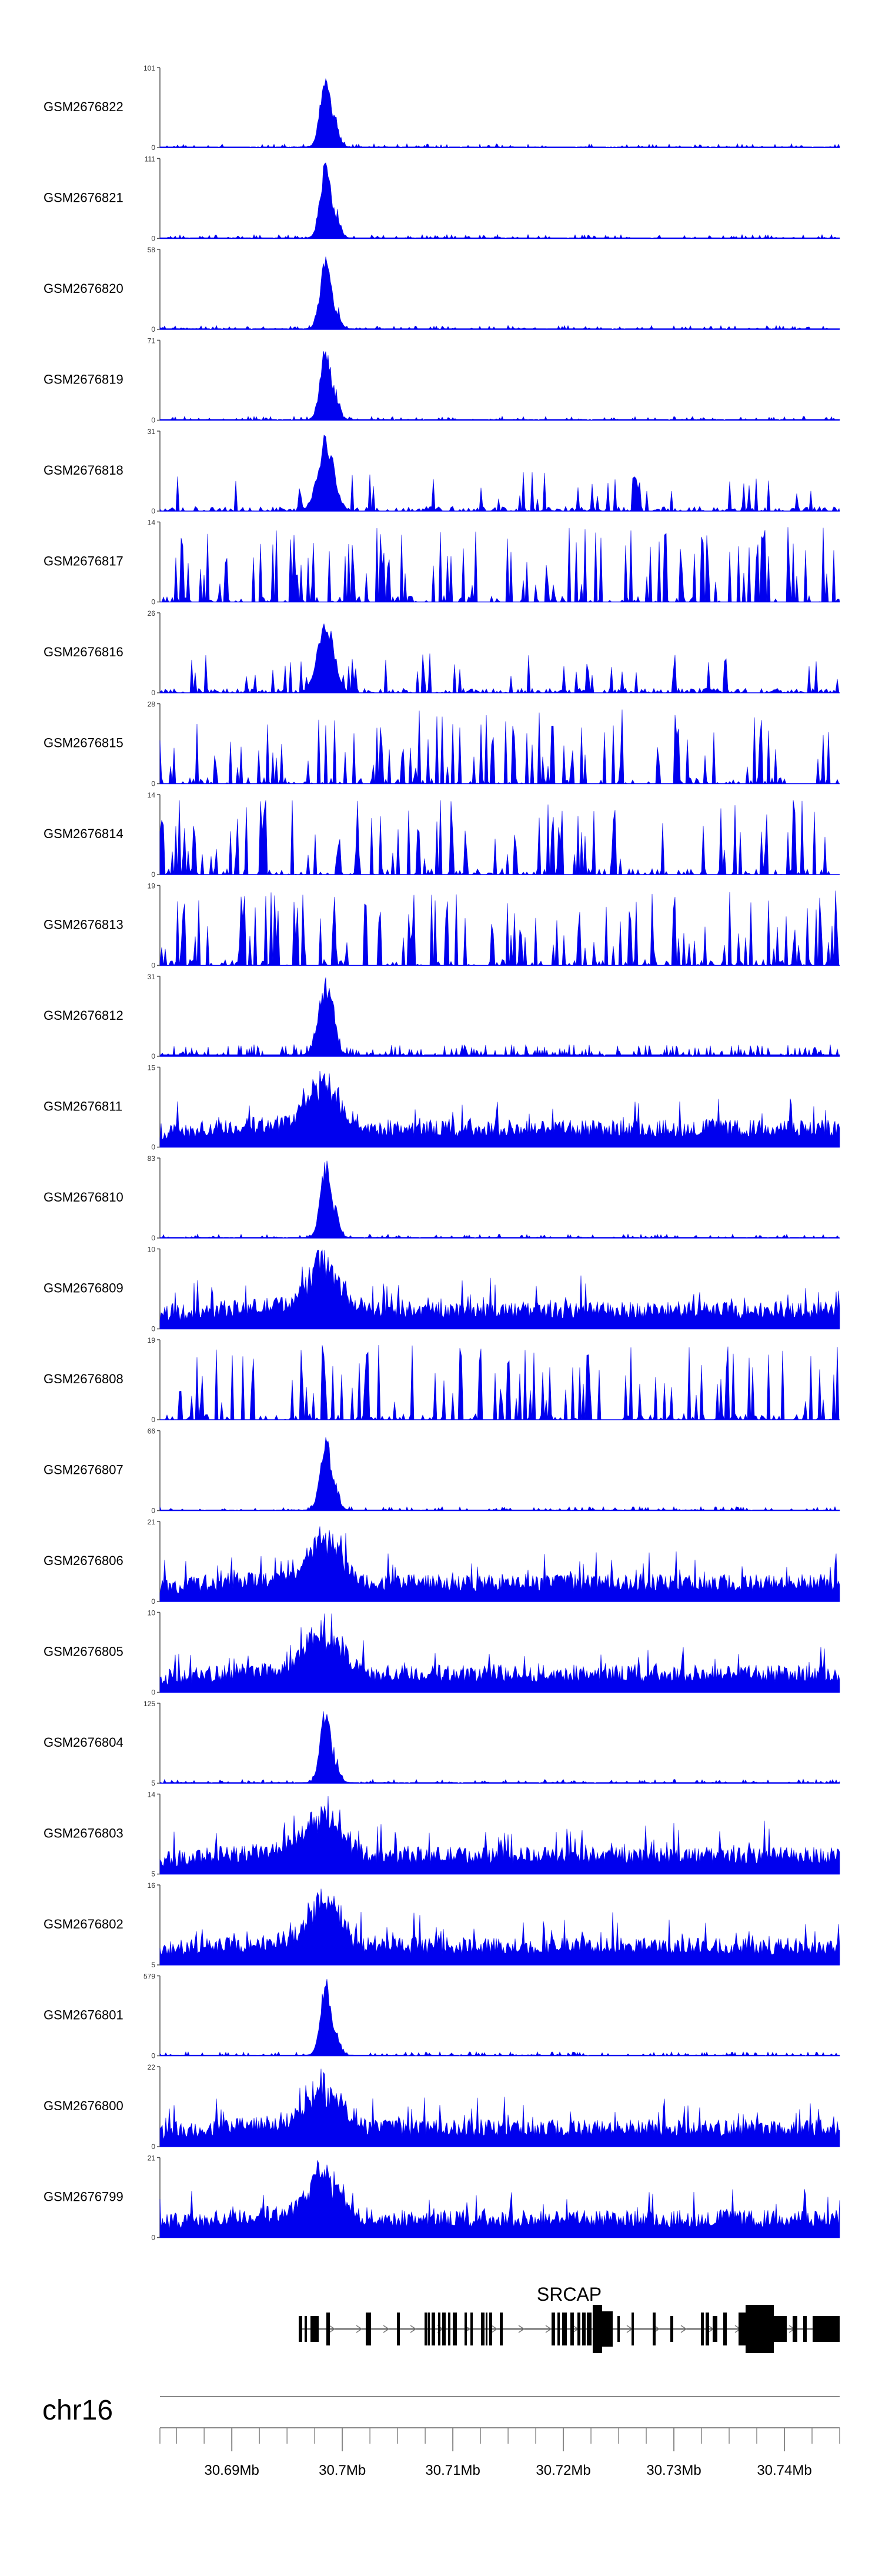 The height and width of the screenshot is (2576, 882). I want to click on track-label: GSM2676802, so click(83, 1924).